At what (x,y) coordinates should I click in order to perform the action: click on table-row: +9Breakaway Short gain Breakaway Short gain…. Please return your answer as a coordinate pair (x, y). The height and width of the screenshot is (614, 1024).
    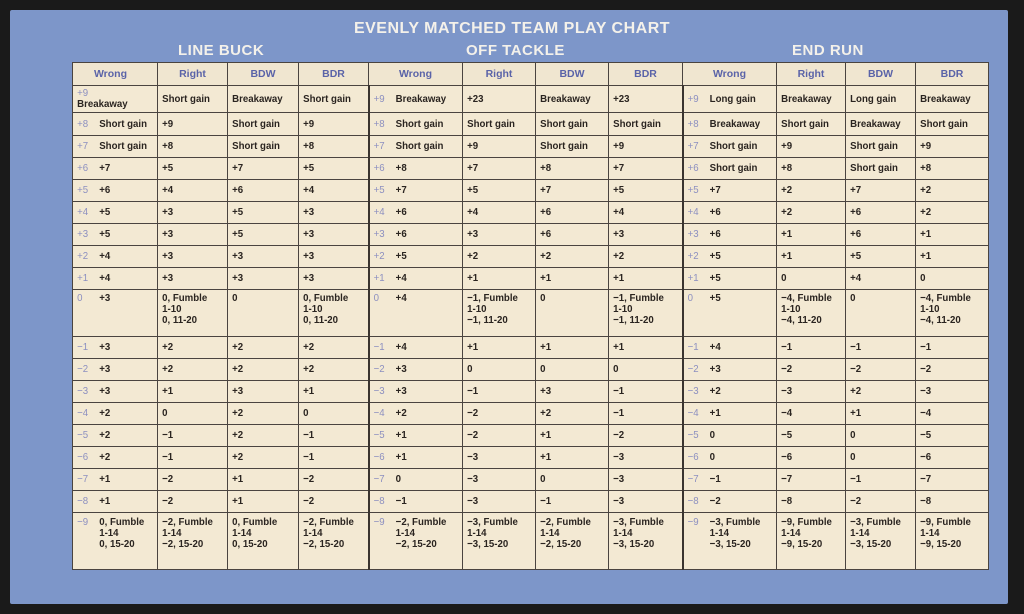
    Looking at the image, I should click on (530, 99).